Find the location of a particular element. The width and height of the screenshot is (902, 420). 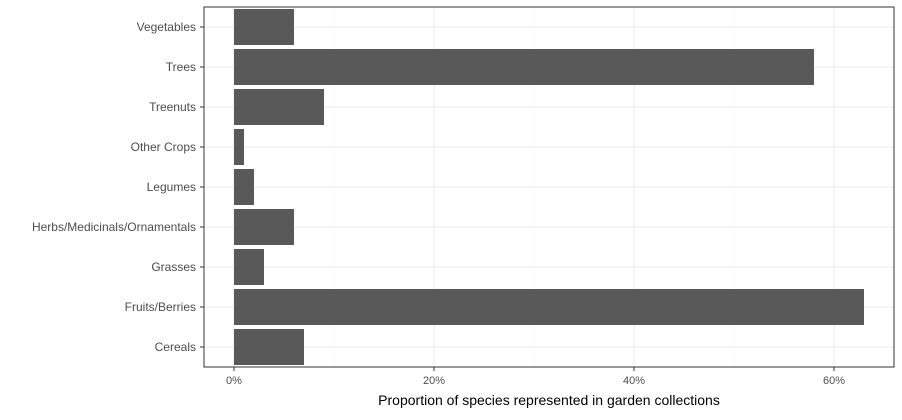

bar-vegetables is located at coordinates (264, 27).